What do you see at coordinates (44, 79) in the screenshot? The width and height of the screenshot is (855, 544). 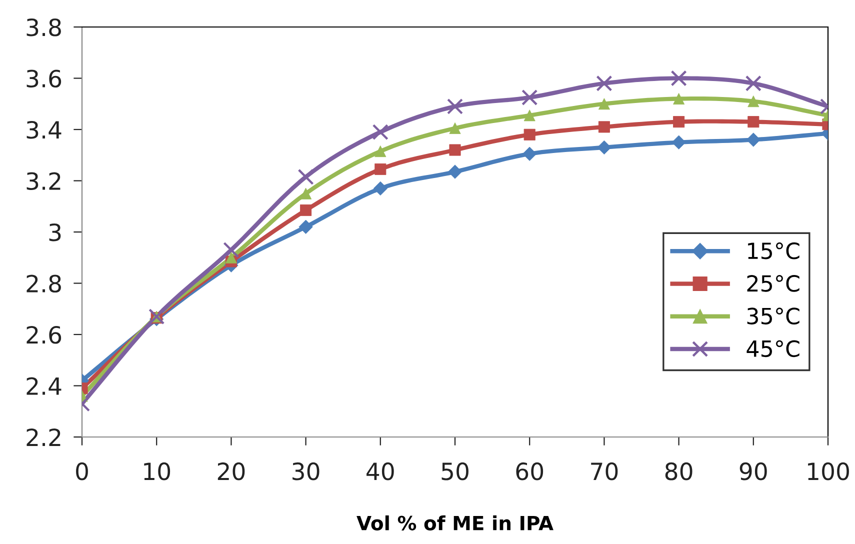 I see `y-tick-label: 3.6` at bounding box center [44, 79].